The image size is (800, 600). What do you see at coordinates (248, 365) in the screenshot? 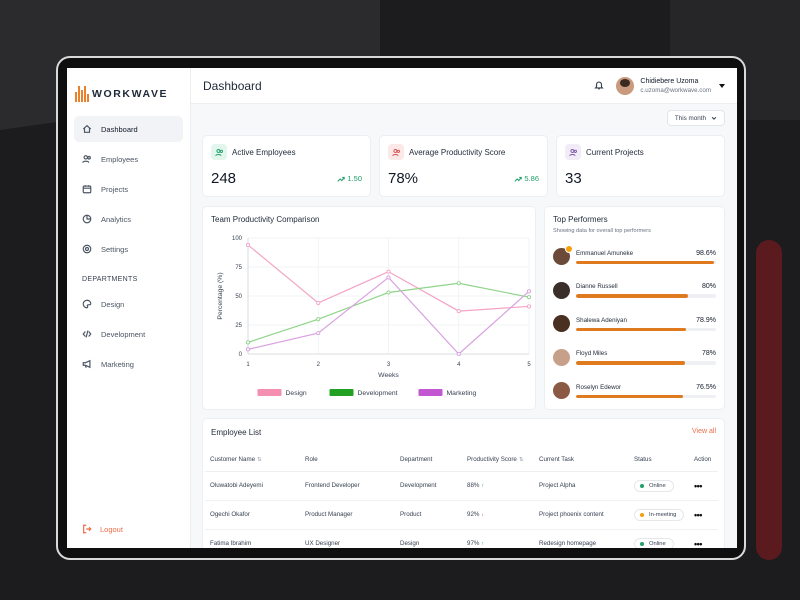
I see `x-tick-label: 1` at bounding box center [248, 365].